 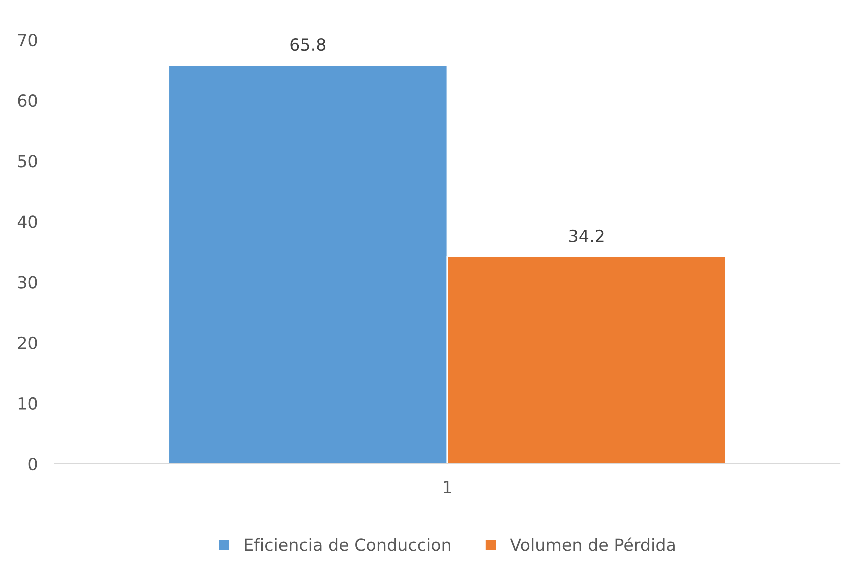 I want to click on y-tick-label: 50, so click(x=28, y=161).